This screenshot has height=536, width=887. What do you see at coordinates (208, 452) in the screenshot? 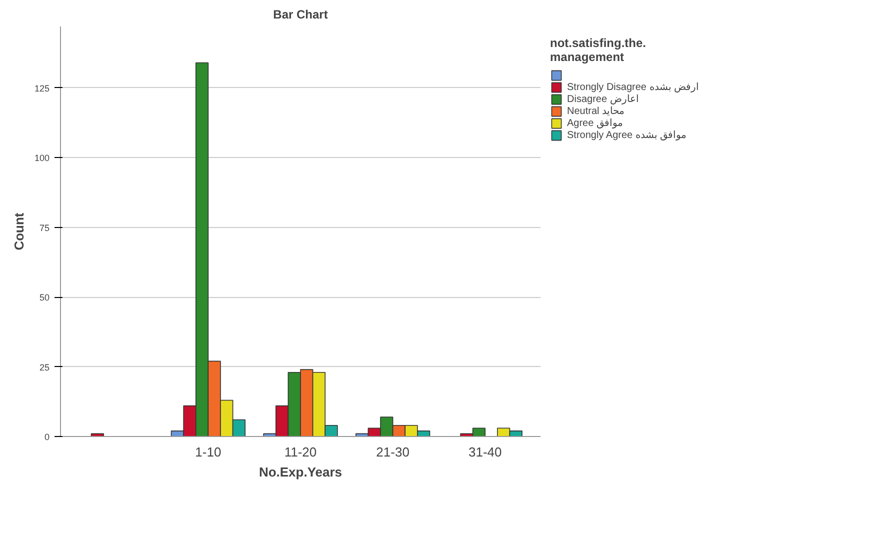
I see `x-tick-label: 1-10` at bounding box center [208, 452].